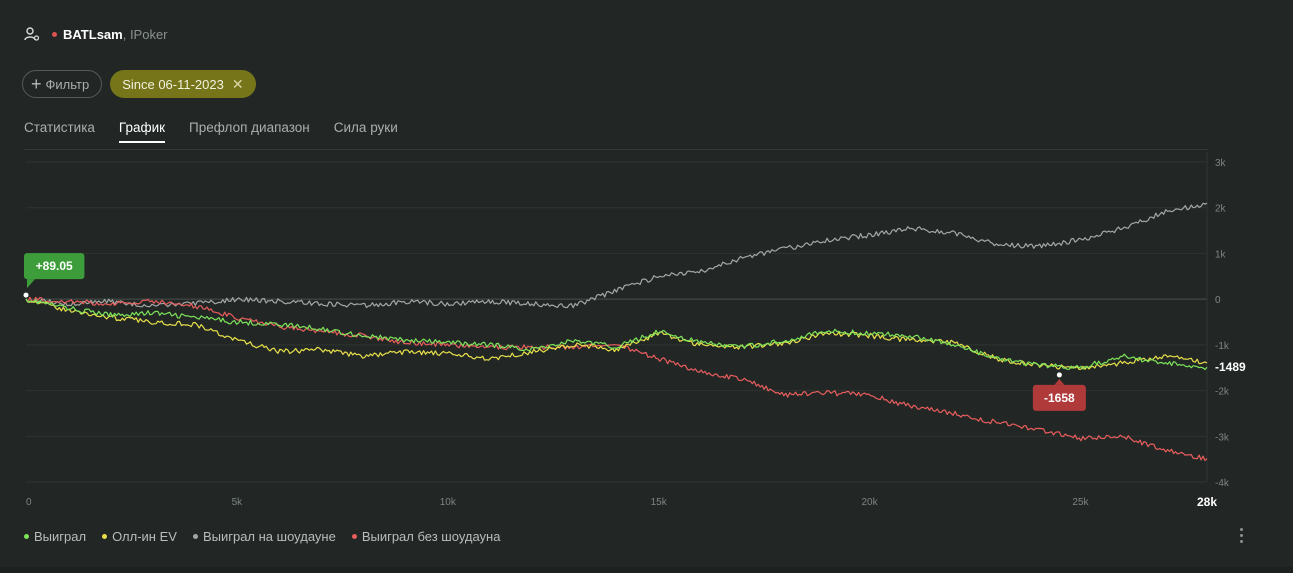 The image size is (1293, 573). I want to click on y-tick-label: -1k, so click(1222, 346).